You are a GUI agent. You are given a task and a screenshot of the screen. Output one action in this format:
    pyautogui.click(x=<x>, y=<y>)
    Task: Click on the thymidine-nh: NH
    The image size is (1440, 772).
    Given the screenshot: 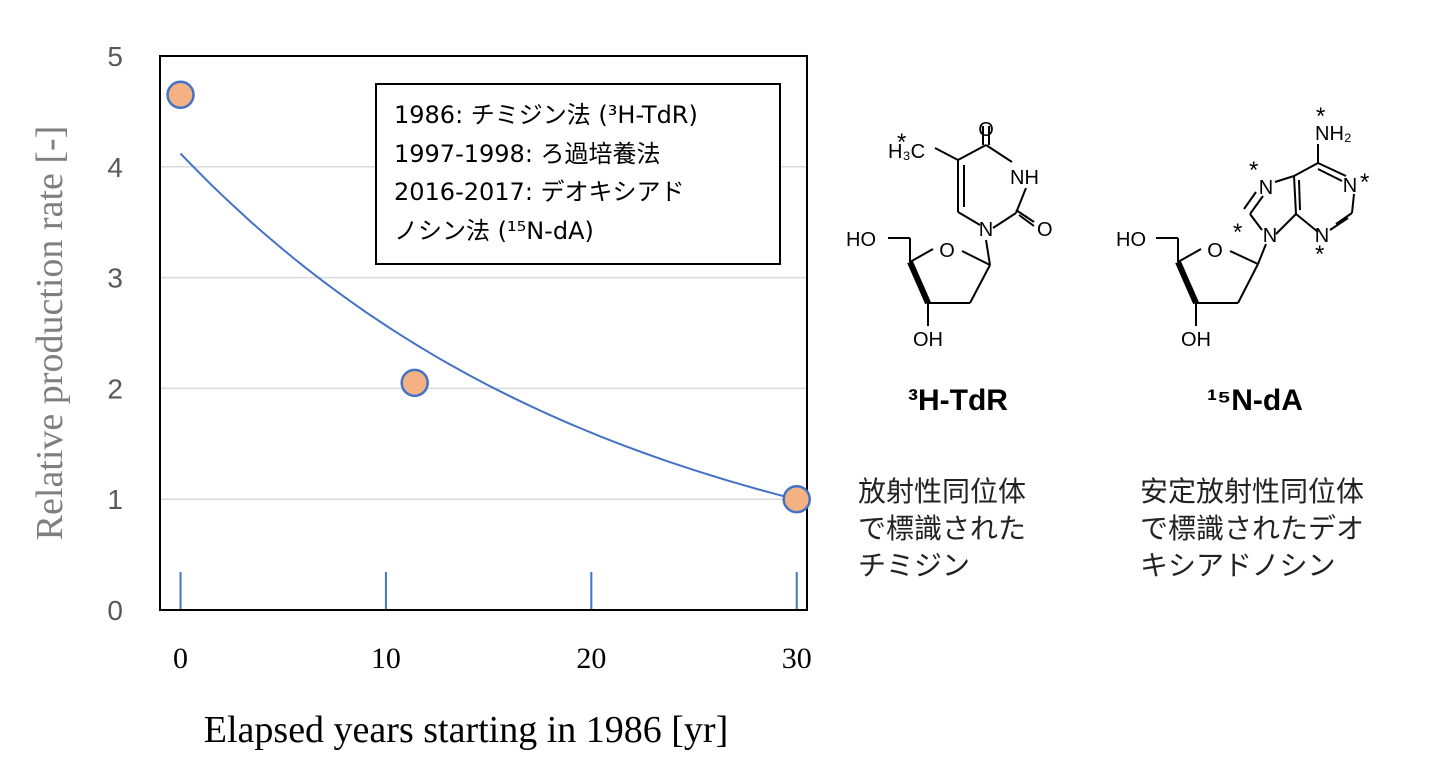 What is the action you would take?
    pyautogui.click(x=1024, y=178)
    